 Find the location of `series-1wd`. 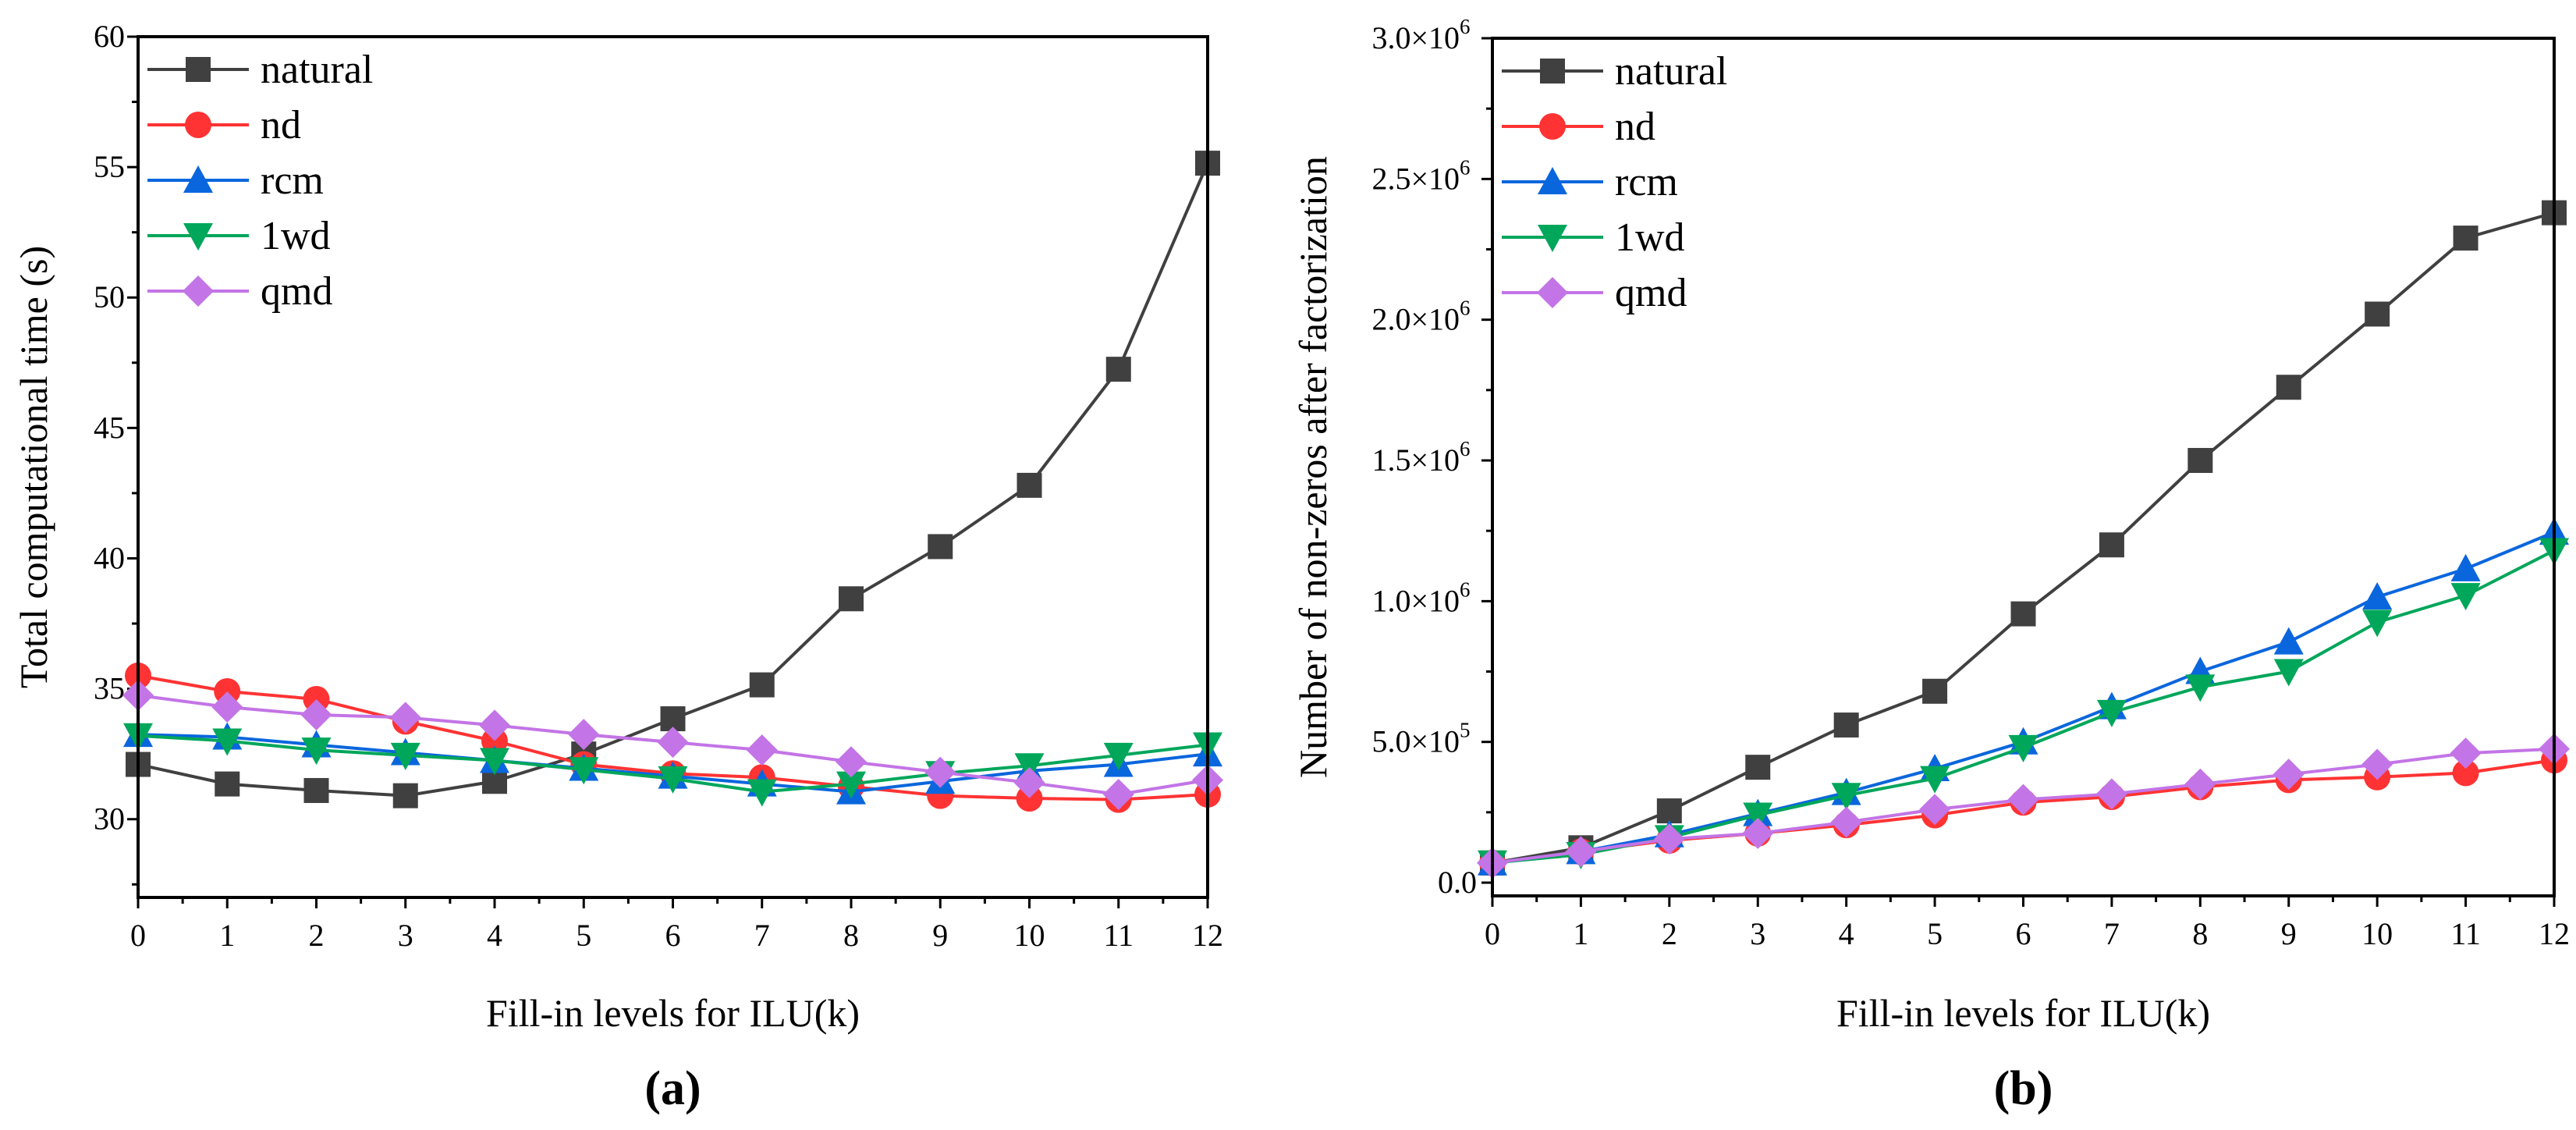

series-1wd is located at coordinates (672, 765).